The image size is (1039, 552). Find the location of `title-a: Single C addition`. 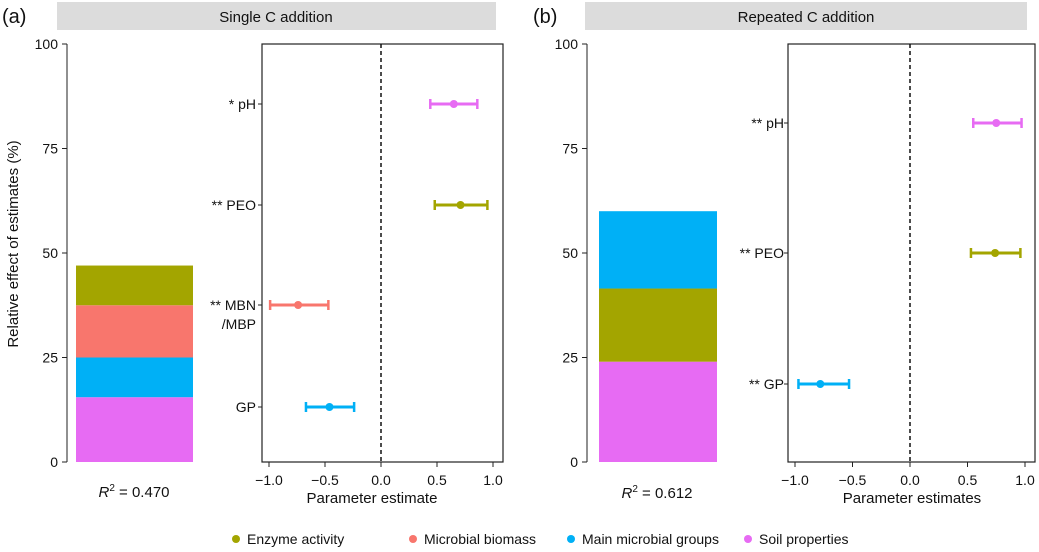

title-a: Single C addition is located at coordinates (275, 17).